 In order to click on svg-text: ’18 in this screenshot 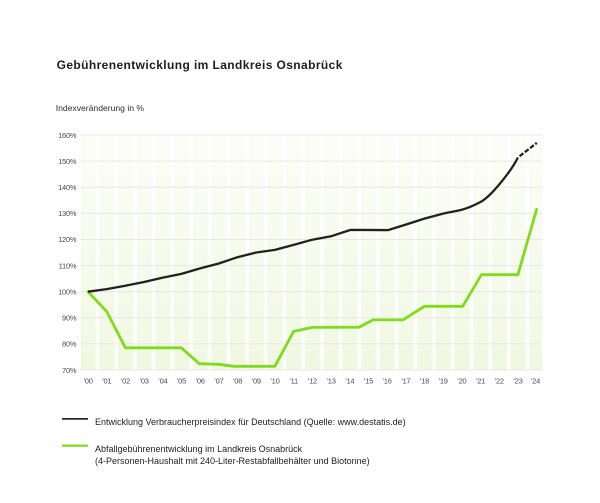, I will do `click(424, 380)`.